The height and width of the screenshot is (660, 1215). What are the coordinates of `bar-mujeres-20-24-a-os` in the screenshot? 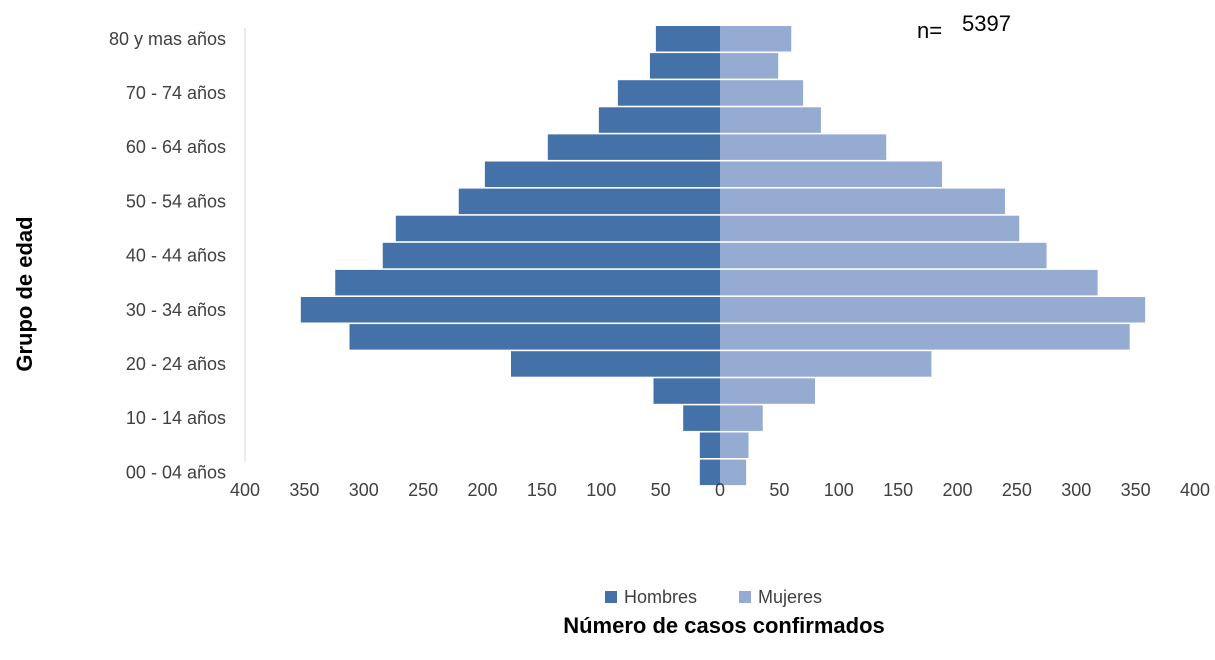 It's located at (826, 364).